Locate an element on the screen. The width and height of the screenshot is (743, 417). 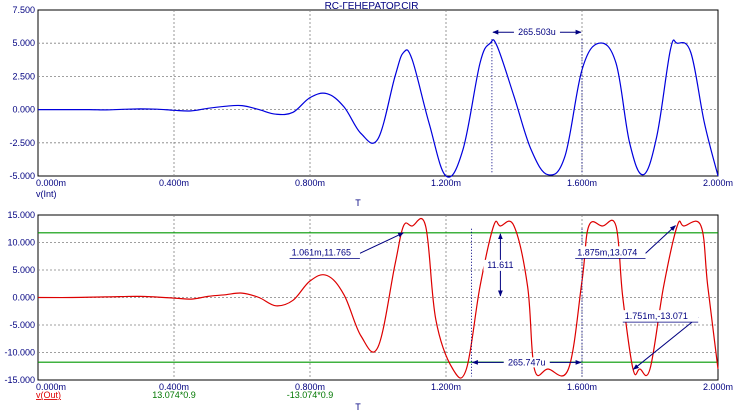
bottom-x-tick-label: 0.000m is located at coordinates (51, 387).